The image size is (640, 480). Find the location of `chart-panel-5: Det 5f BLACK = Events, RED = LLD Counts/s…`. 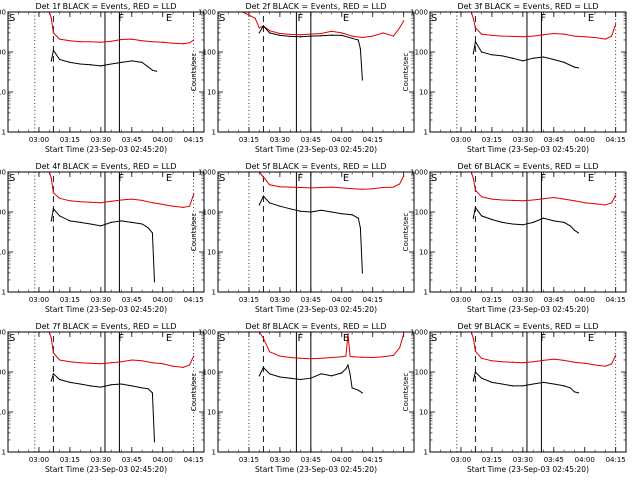

chart-panel-5: Det 5f BLACK = Events, RED = LLD Counts/s… is located at coordinates (302, 238).